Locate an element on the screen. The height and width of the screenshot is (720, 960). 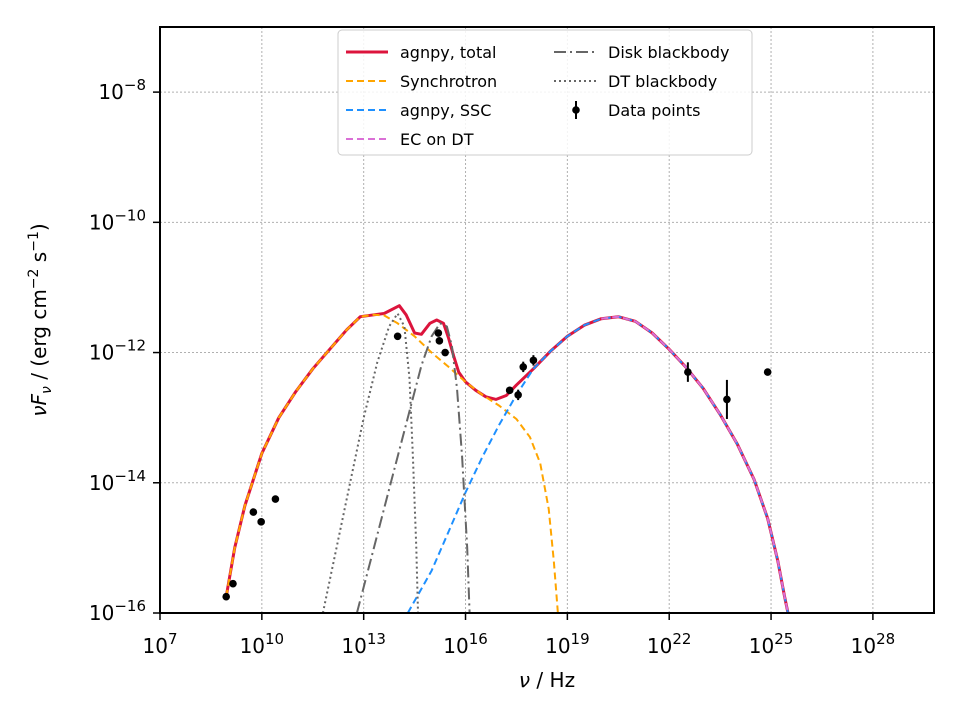
legend-label-ec-on-dt: EC on DT is located at coordinates (437, 139).